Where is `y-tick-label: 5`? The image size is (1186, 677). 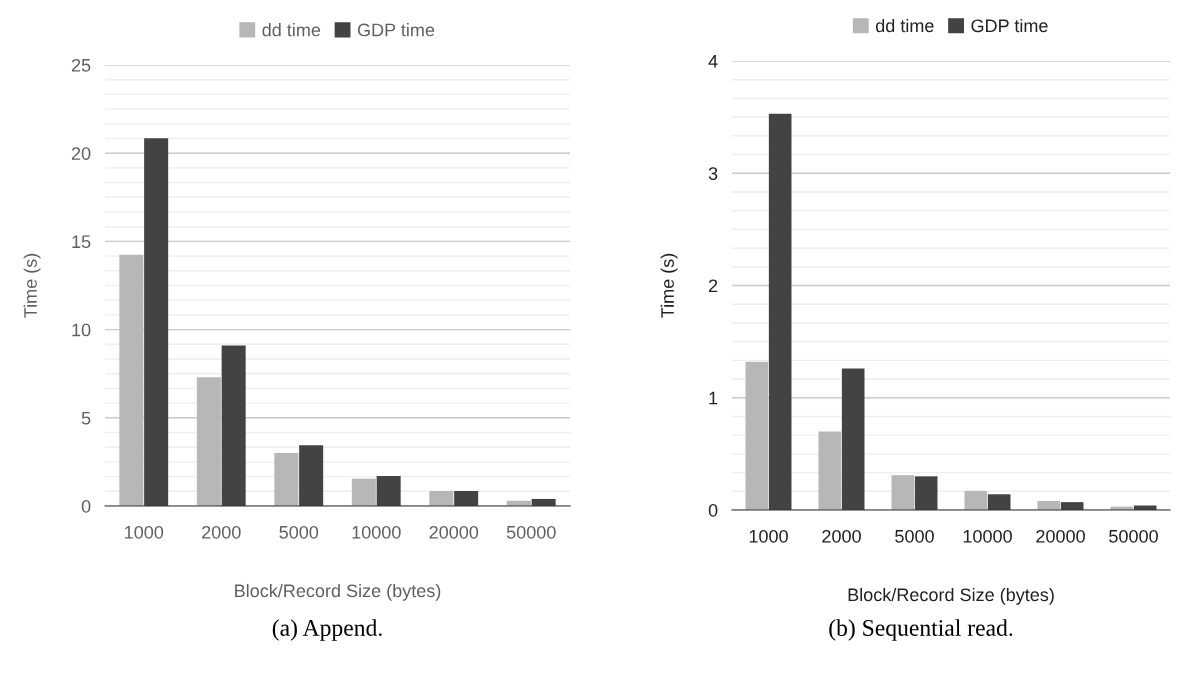 y-tick-label: 5 is located at coordinates (86, 418).